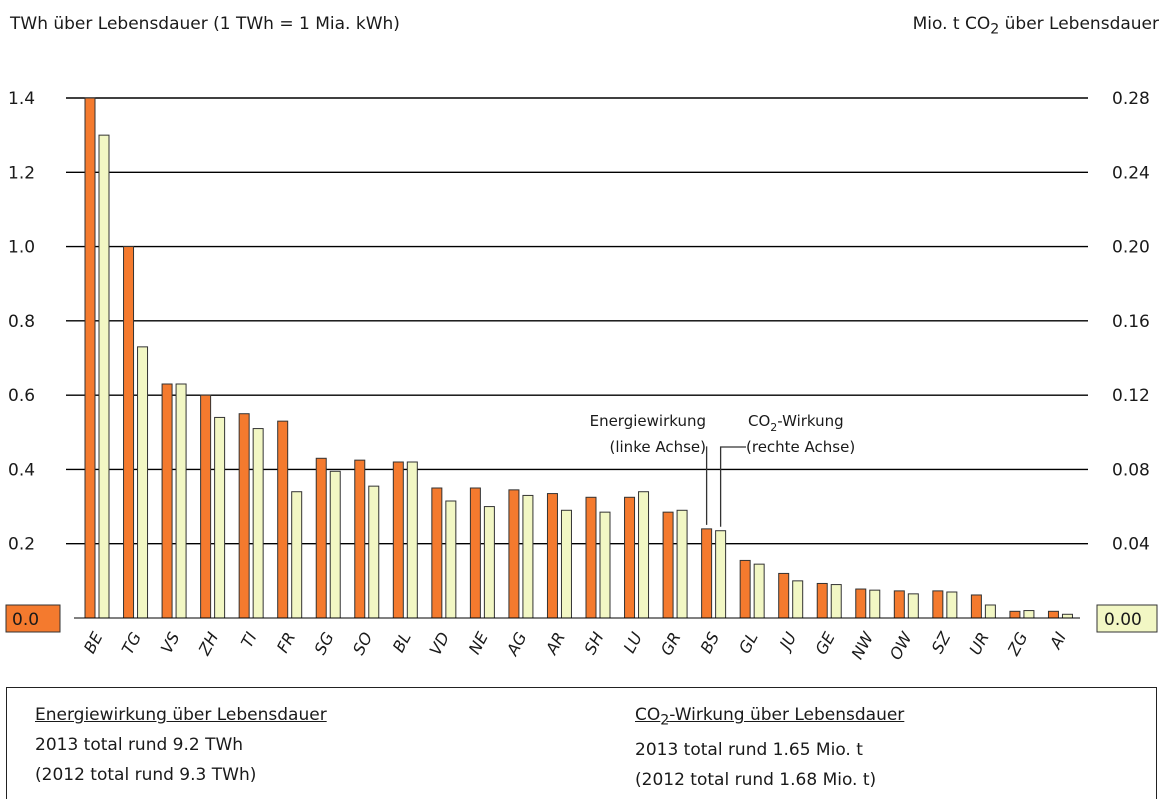  What do you see at coordinates (181, 715) in the screenshot?
I see `legend-energy-heading: Energiewirkung über Lebensdauer` at bounding box center [181, 715].